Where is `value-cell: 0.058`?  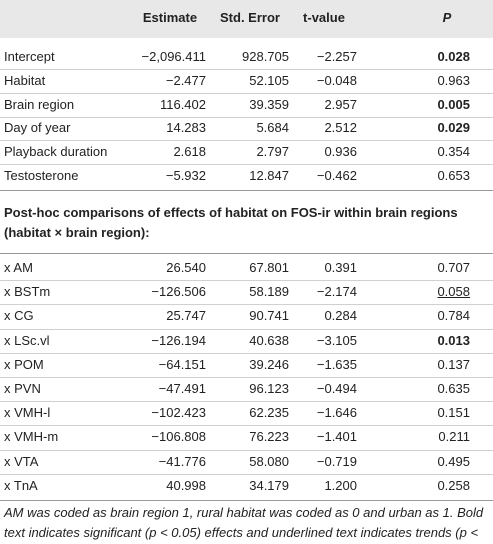 value-cell: 0.058 is located at coordinates (453, 292).